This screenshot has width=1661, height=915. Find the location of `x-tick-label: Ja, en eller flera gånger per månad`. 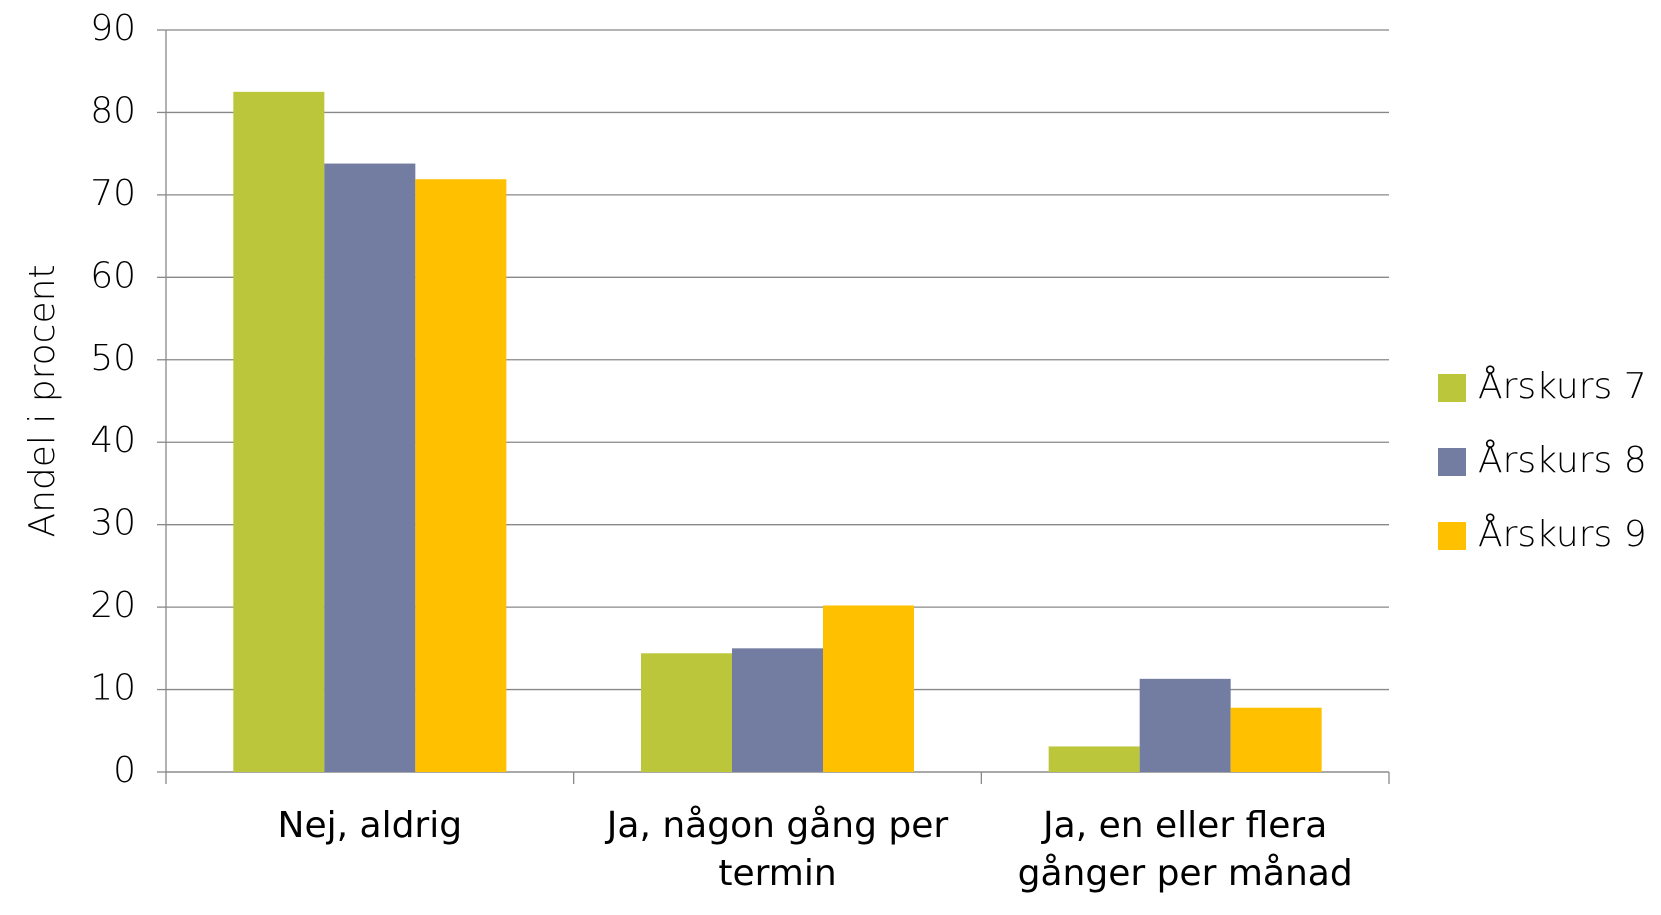

x-tick-label: Ja, en eller flera gånger per månad is located at coordinates (1185, 849).